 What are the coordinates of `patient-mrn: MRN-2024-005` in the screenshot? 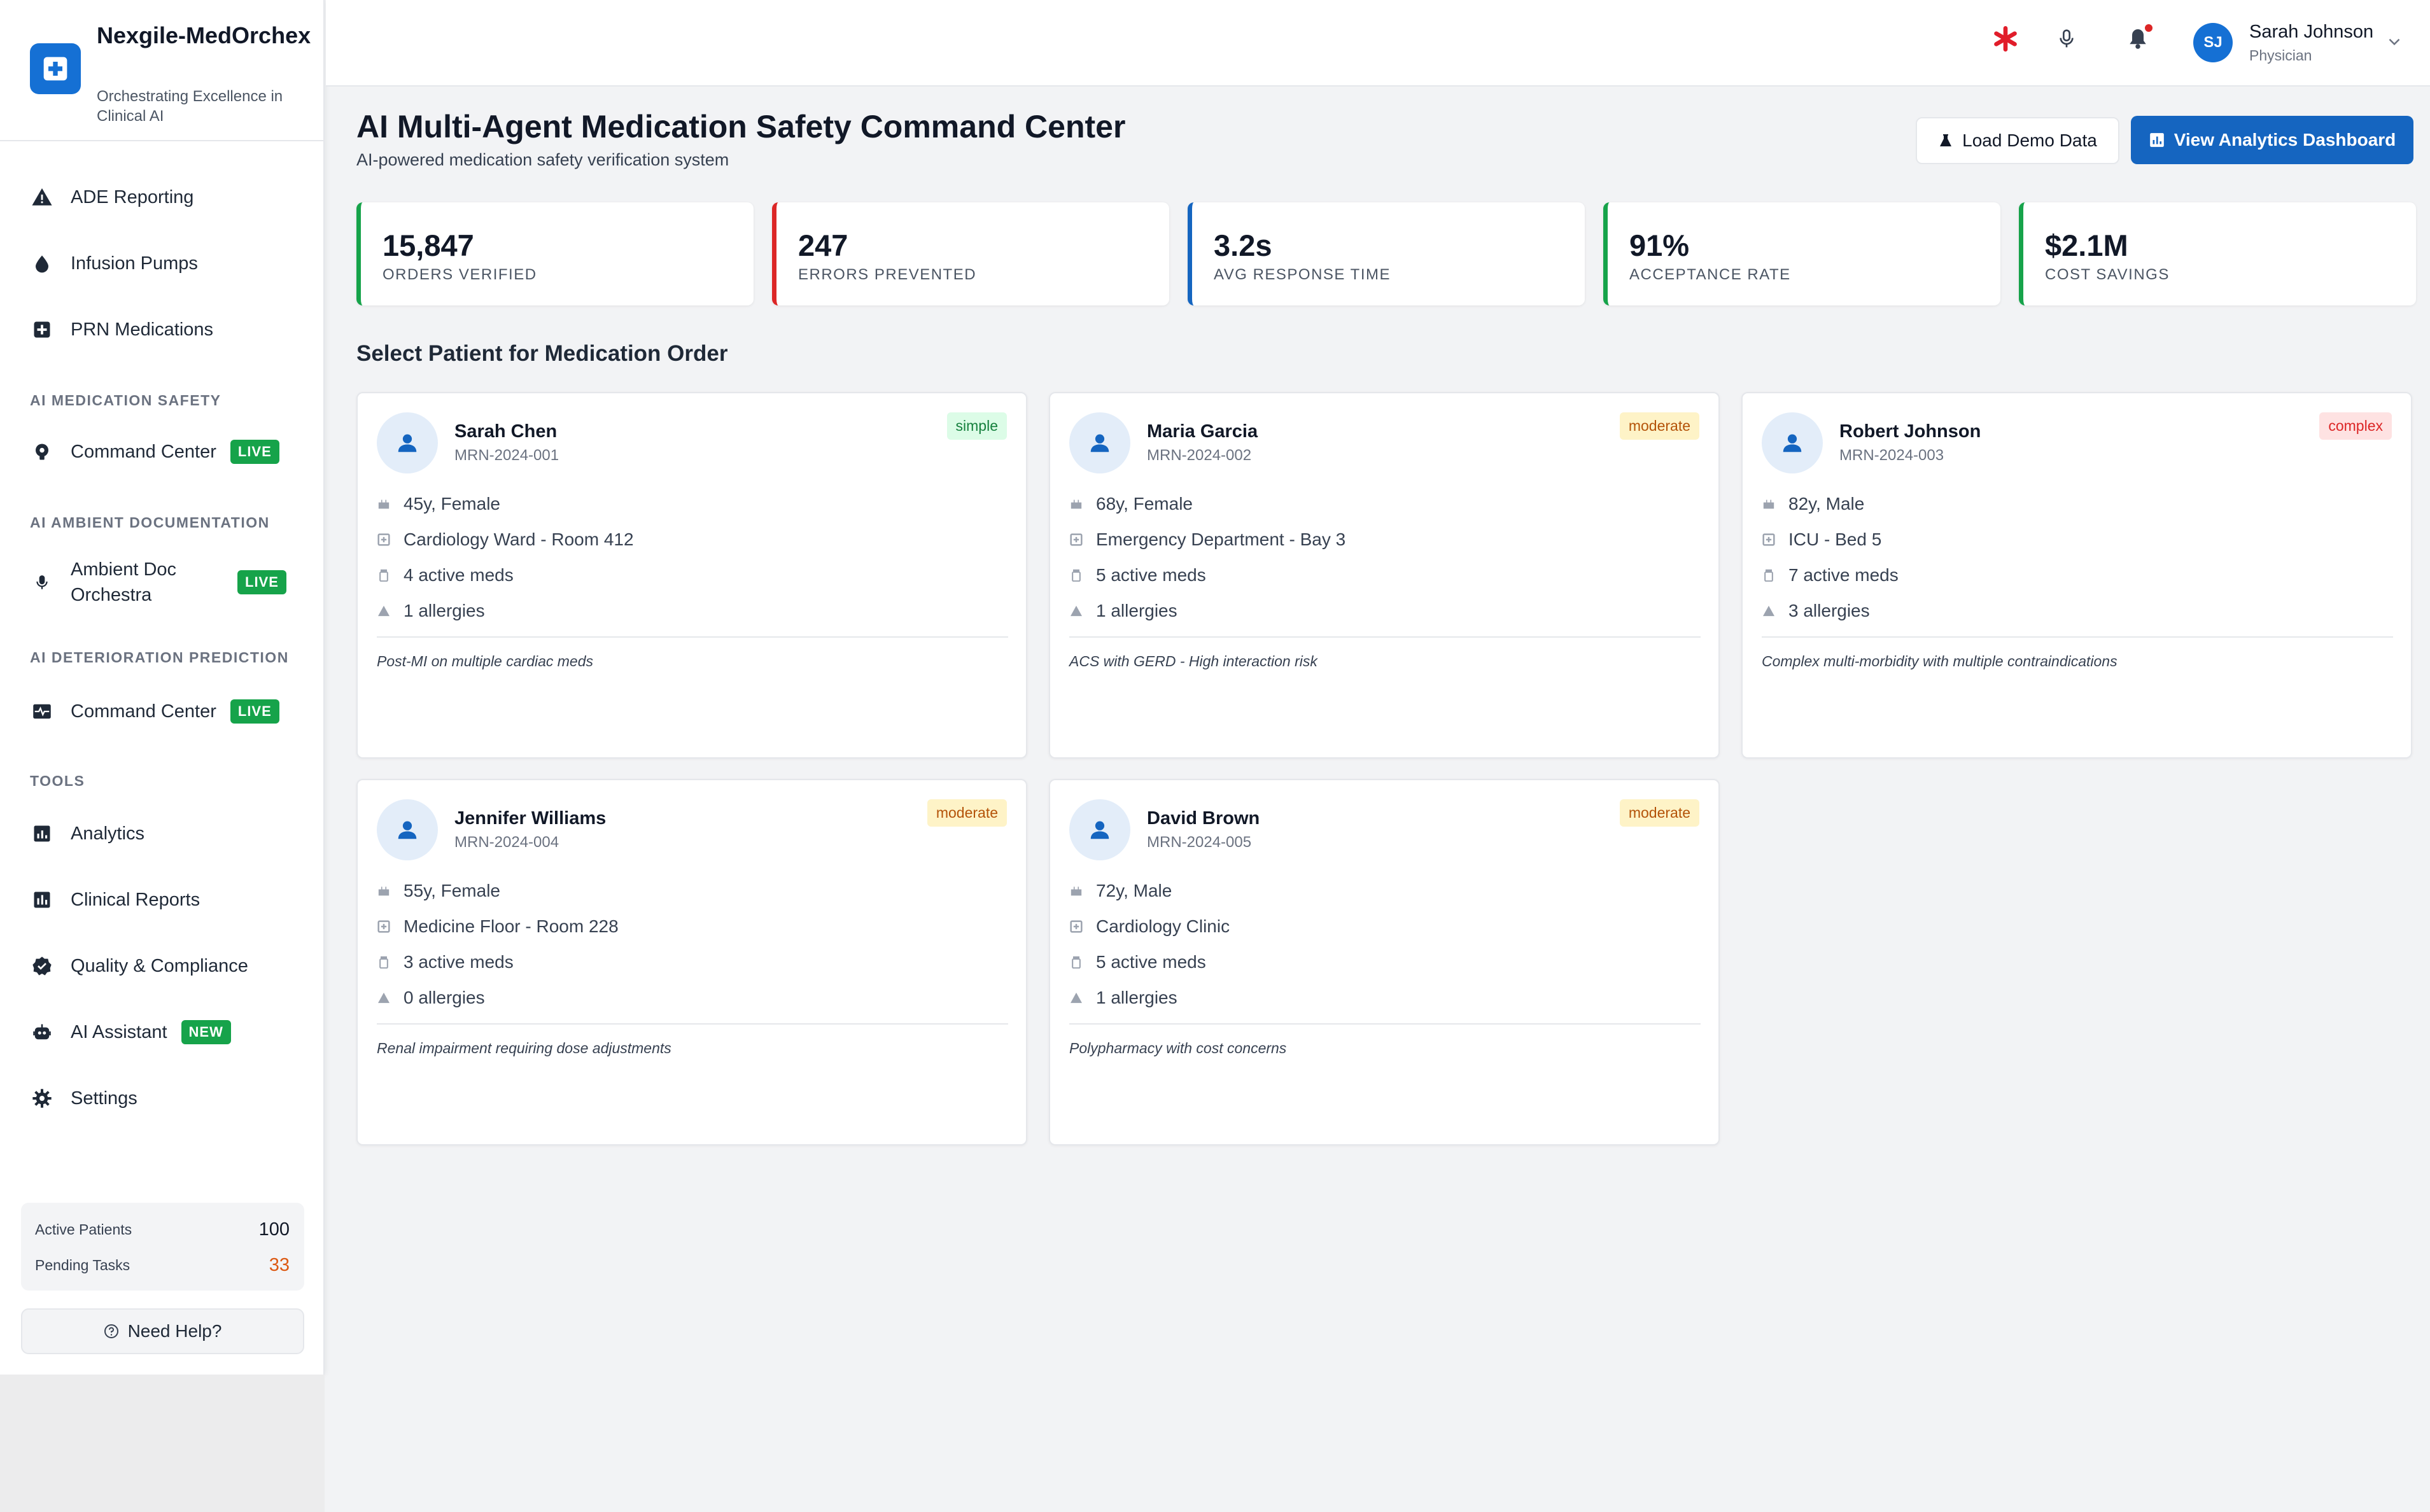 It's located at (1199, 842).